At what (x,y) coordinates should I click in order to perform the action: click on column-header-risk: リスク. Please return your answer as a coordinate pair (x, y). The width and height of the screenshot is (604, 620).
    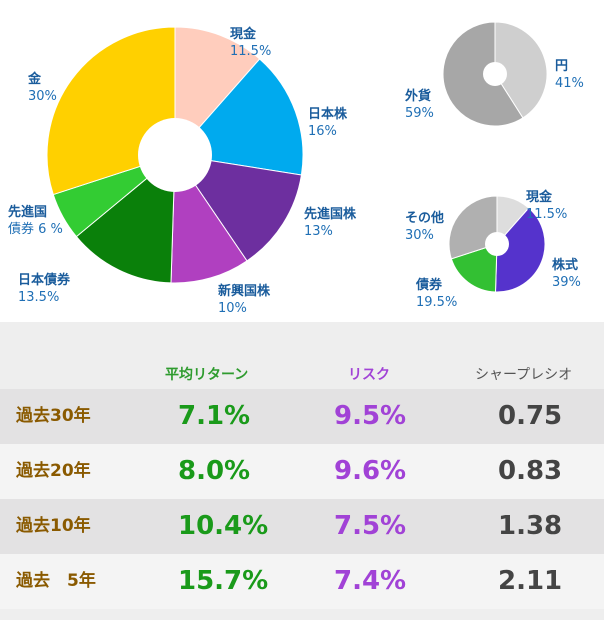
    Looking at the image, I should click on (369, 375).